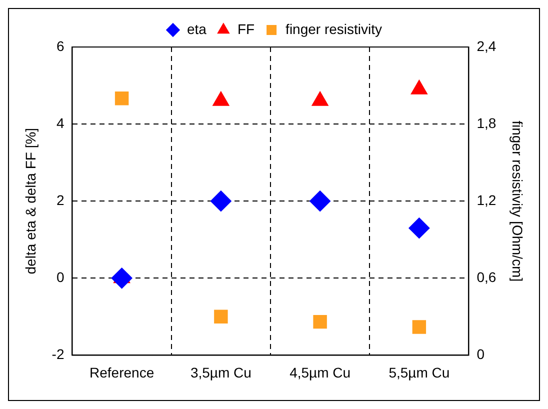  I want to click on y-tick-label: 2, so click(60, 200).